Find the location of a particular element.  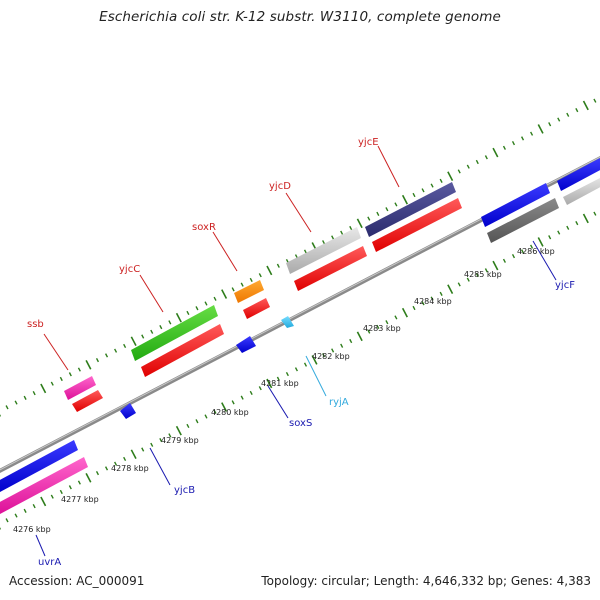

gene-bar-yjcB is located at coordinates (128, 411).